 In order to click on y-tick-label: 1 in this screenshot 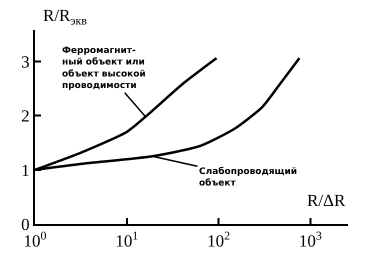, I will do `click(25, 170)`.